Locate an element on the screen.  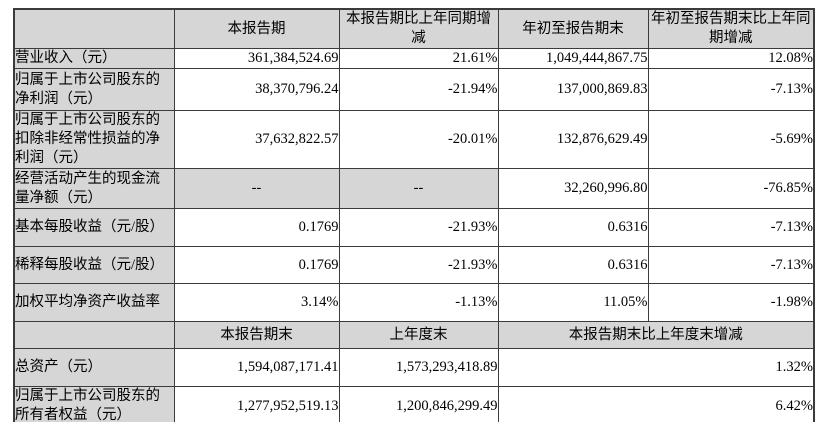
value-cell: 1,200,846,299.49 is located at coordinates (418, 404).